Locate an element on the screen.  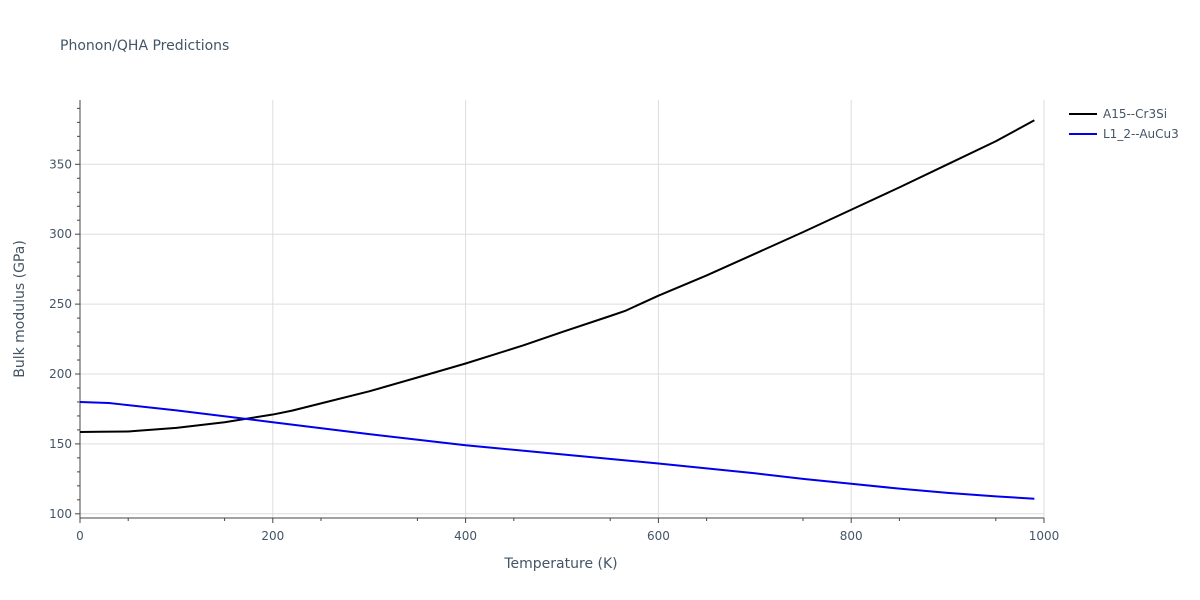
y-axis-title: Bulk modulus (GPa) is located at coordinates (20, 309).